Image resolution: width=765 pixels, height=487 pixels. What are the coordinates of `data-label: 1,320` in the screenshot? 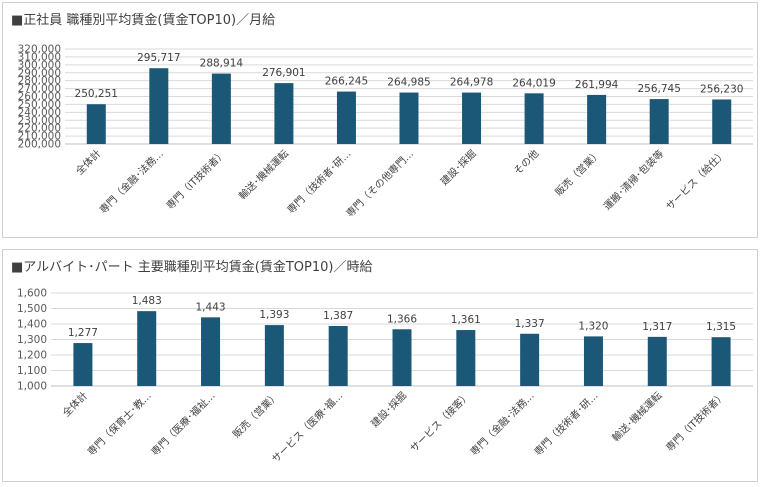 It's located at (593, 326).